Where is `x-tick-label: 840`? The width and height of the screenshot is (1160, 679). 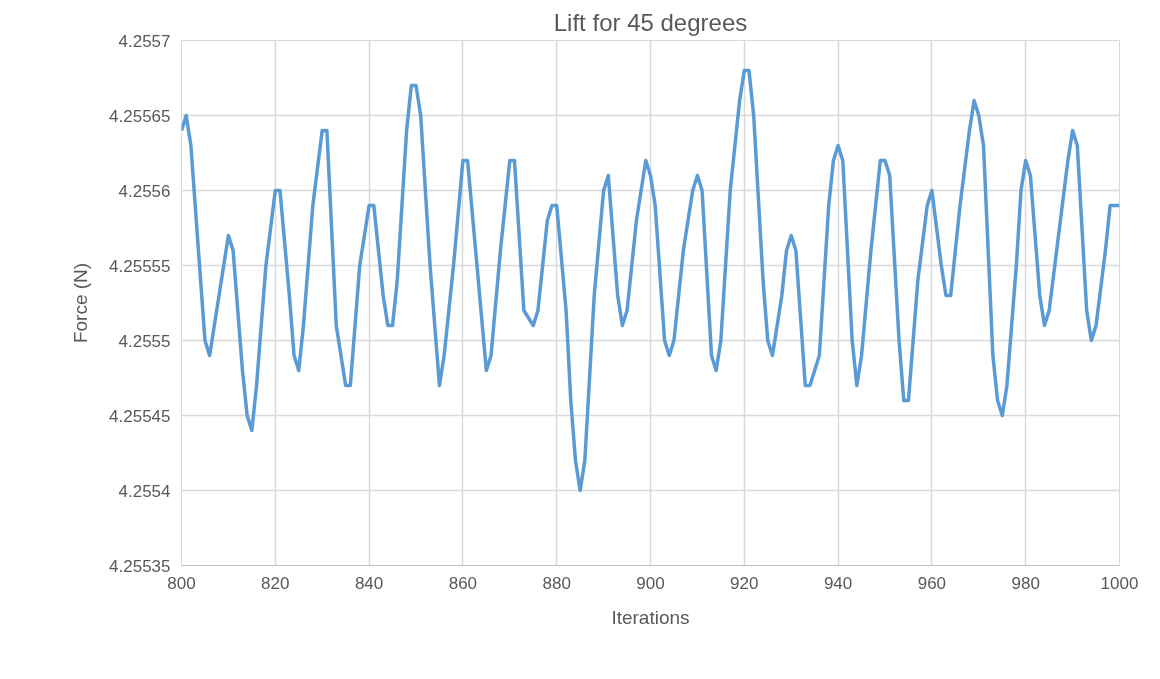 x-tick-label: 840 is located at coordinates (369, 583).